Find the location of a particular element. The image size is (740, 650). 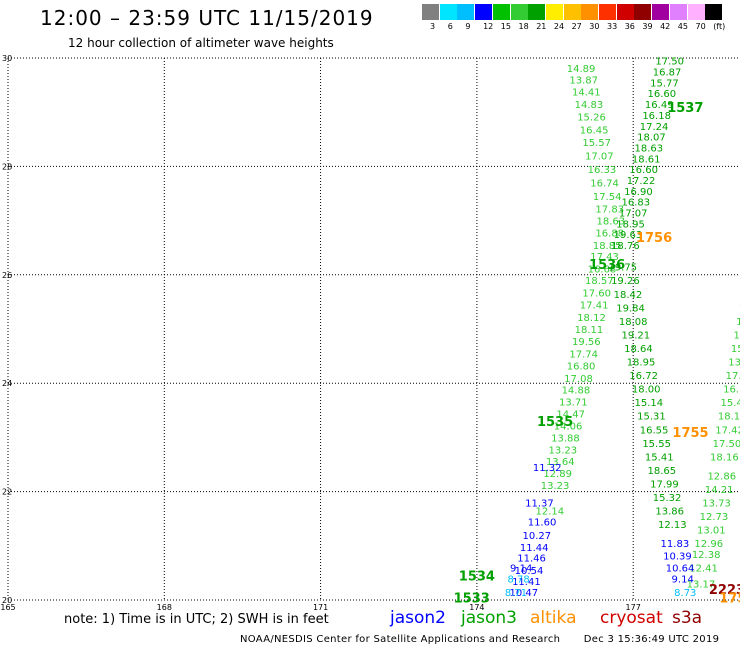

data-point-label: 17.41 is located at coordinates (594, 306).